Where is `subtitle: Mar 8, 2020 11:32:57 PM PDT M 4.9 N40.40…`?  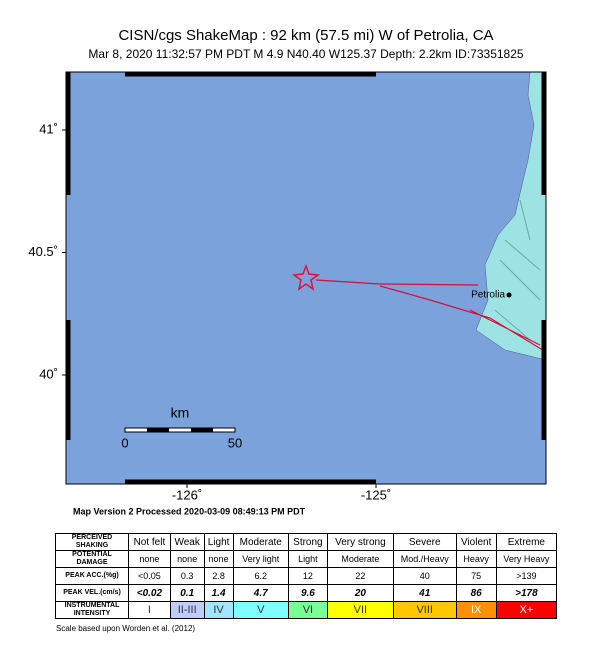
subtitle: Mar 8, 2020 11:32:57 PM PDT M 4.9 N40.40… is located at coordinates (305, 54).